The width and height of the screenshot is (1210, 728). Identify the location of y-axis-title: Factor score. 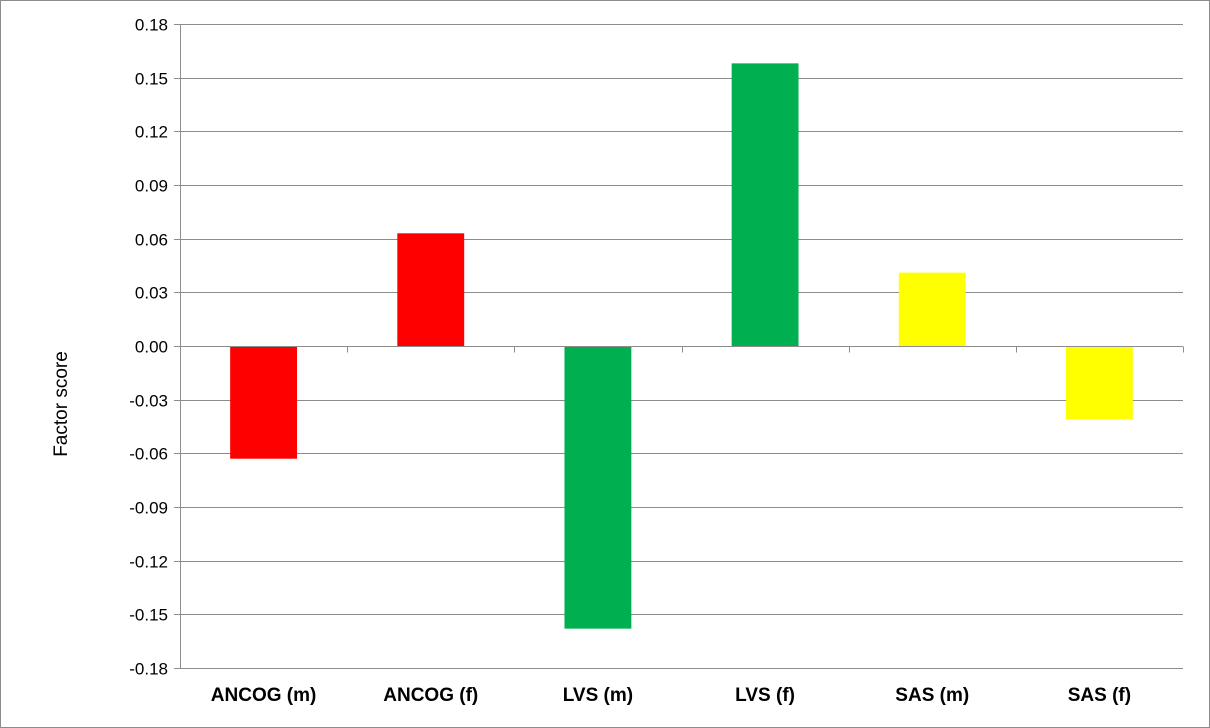
(61, 404).